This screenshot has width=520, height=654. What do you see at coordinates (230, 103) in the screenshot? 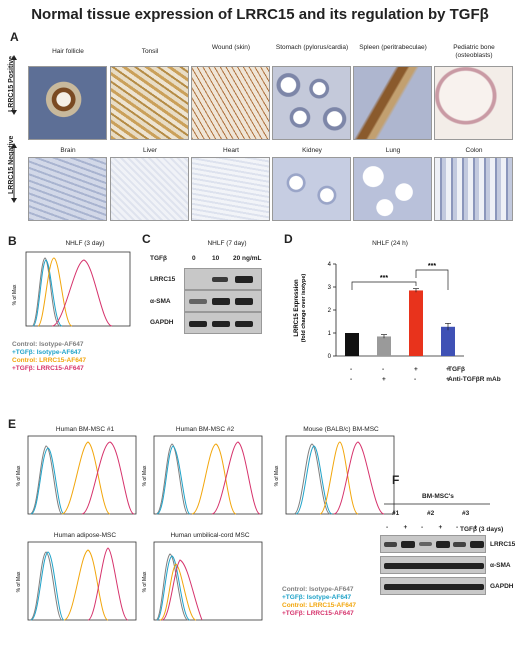
I see `tile-wound` at bounding box center [230, 103].